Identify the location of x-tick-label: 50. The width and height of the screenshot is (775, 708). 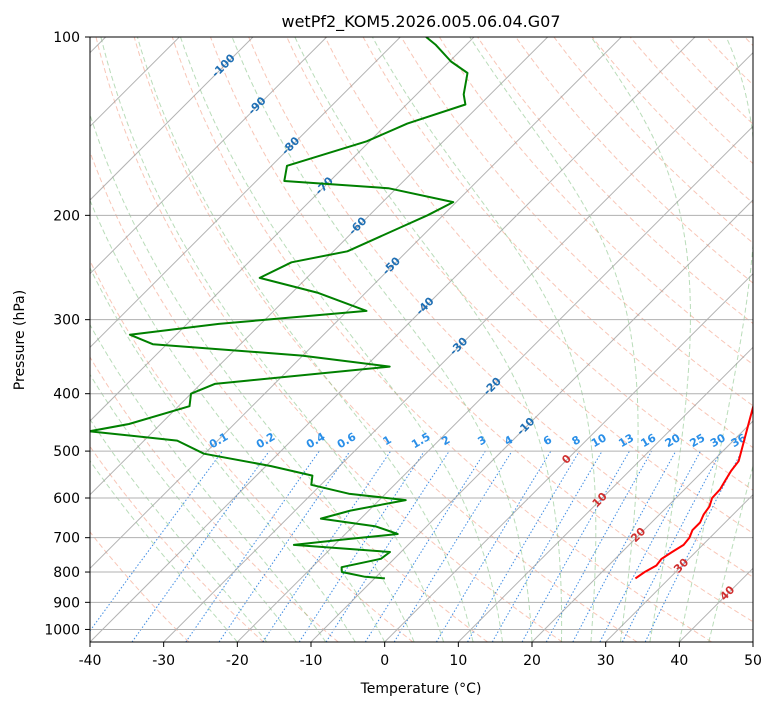
(753, 661).